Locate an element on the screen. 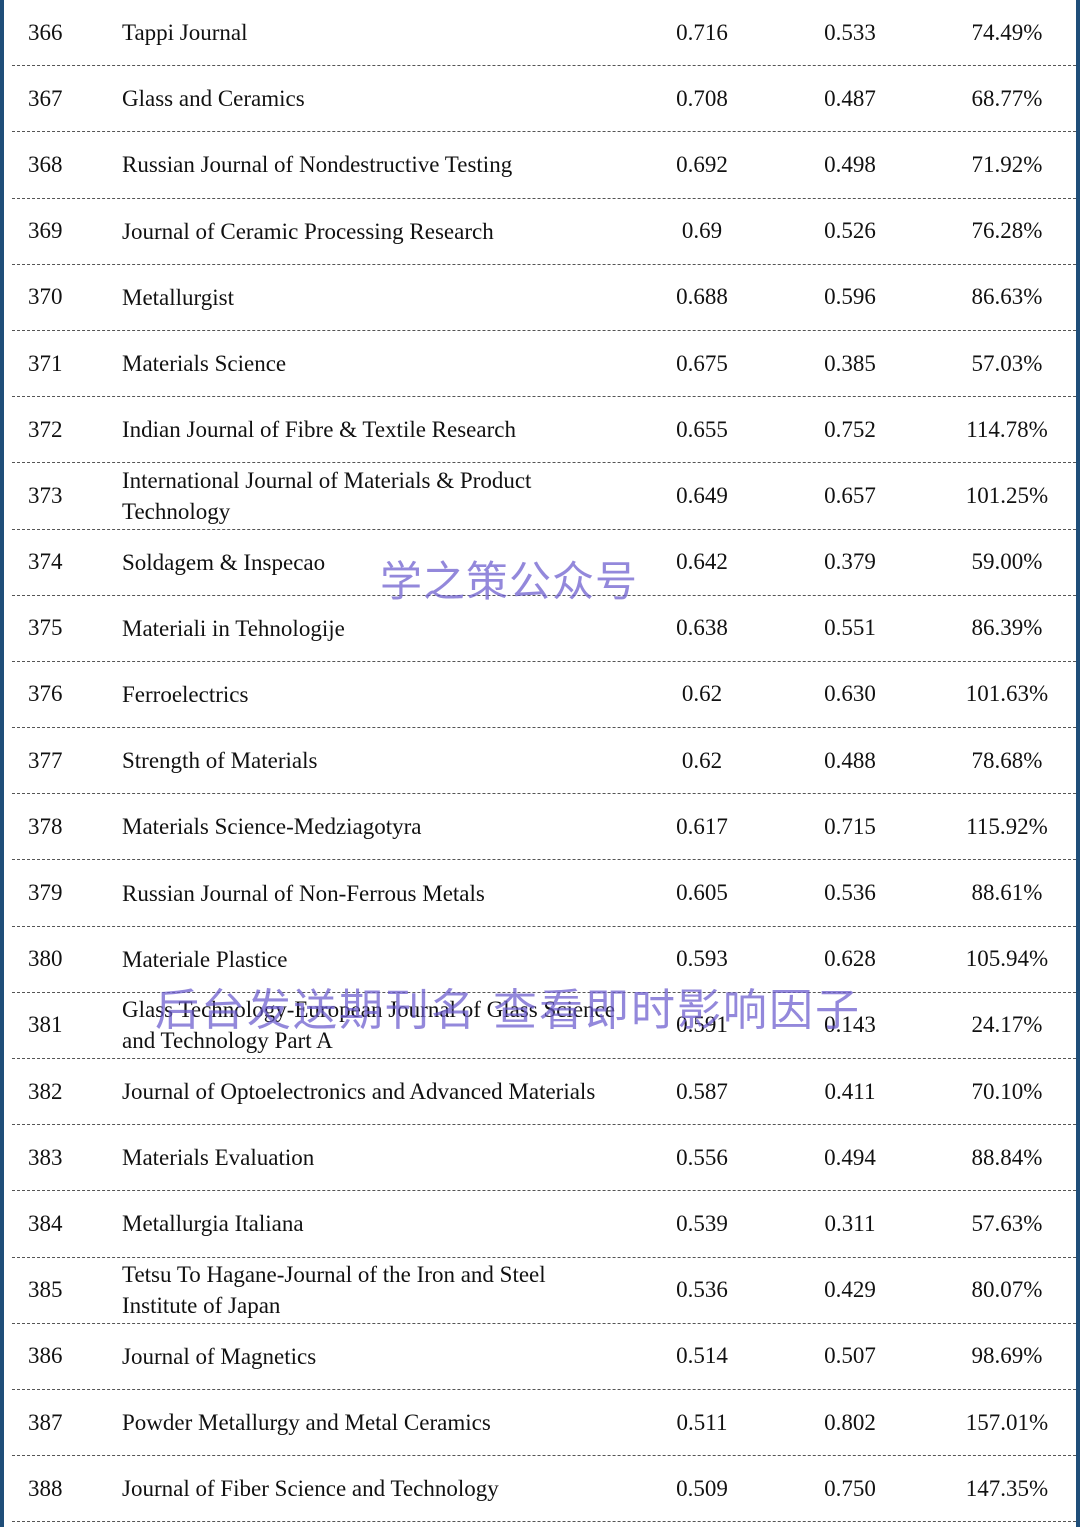  realtime-impact-factor-cell: 0.488 is located at coordinates (850, 760).